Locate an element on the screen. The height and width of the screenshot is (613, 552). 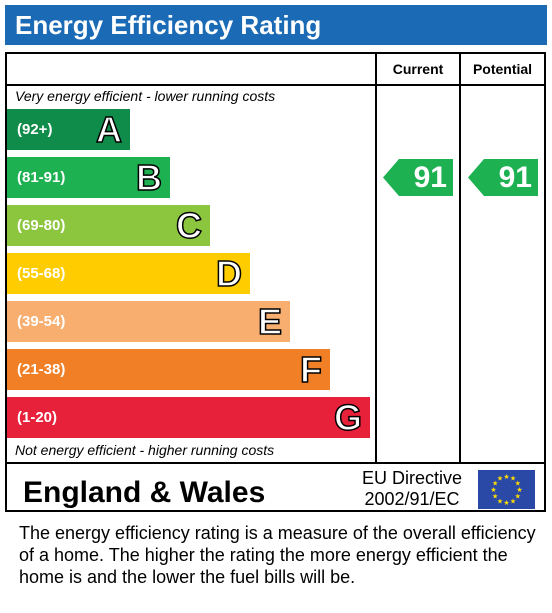
current-rating-arrow: 91 is located at coordinates (418, 177).